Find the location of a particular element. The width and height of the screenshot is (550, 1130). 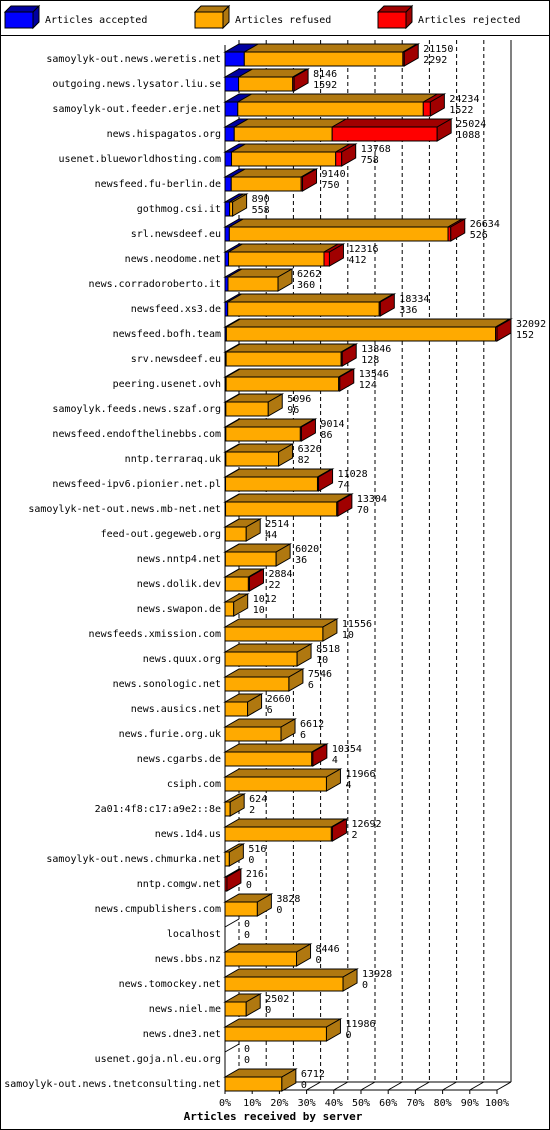

accepted-label: 758 is located at coordinates (370, 160).